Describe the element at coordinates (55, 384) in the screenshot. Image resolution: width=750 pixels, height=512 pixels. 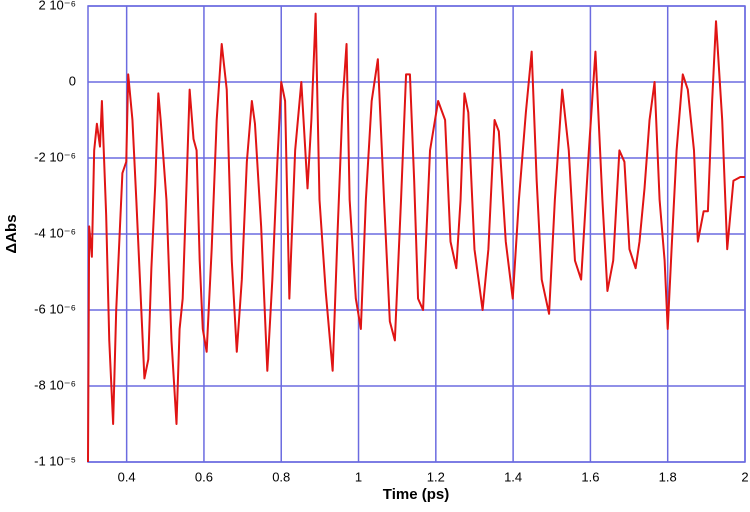
I see `y-tick-label: -8 10⁻⁶` at that location.